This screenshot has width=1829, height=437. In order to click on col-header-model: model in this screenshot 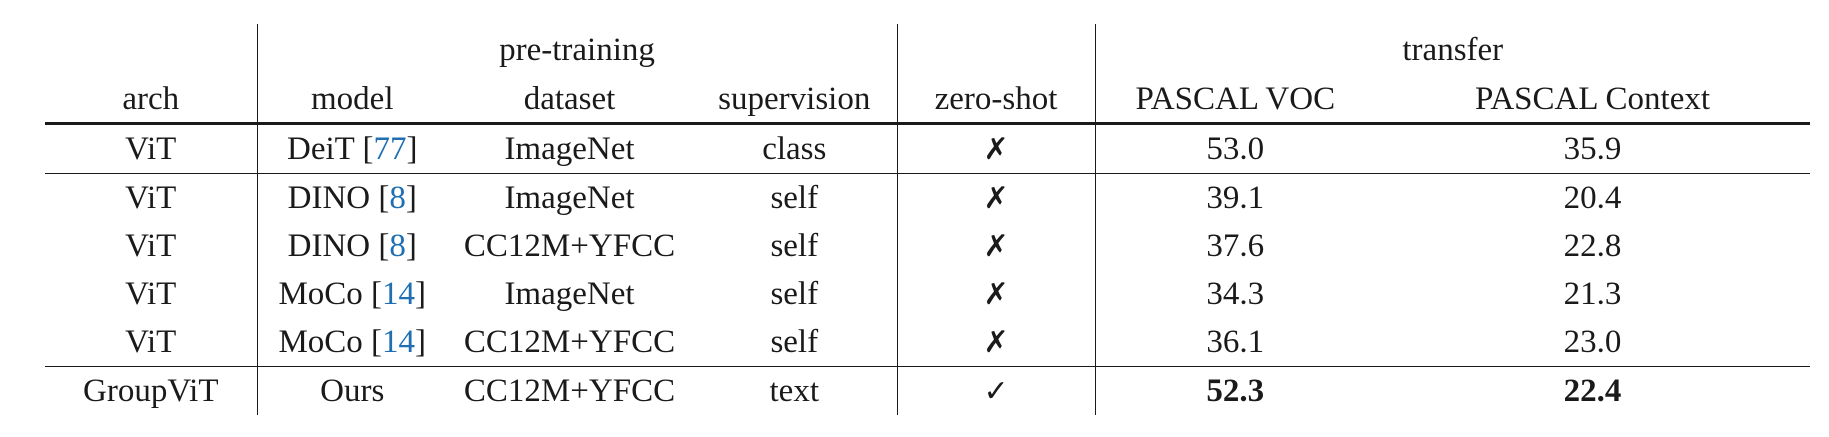, I will do `click(352, 100)`.